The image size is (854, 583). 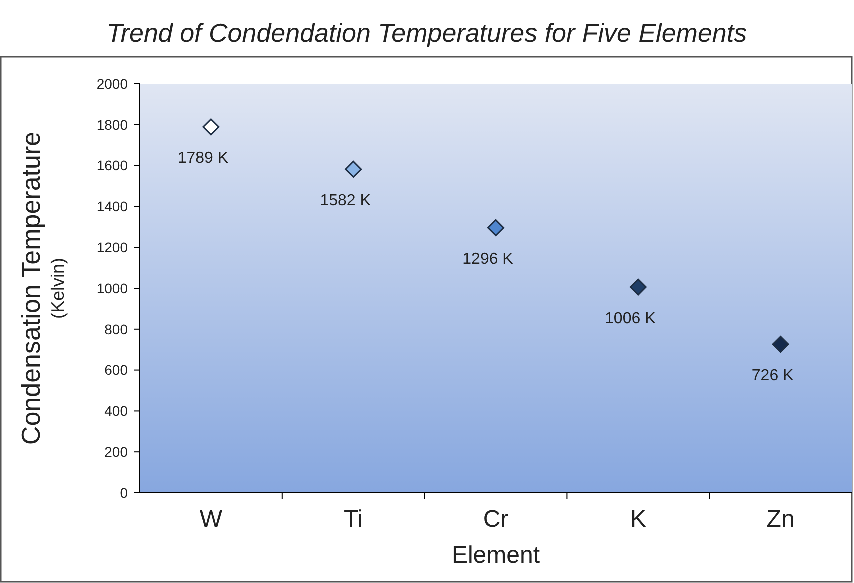 What do you see at coordinates (116, 329) in the screenshot?
I see `y-tick-label: 800` at bounding box center [116, 329].